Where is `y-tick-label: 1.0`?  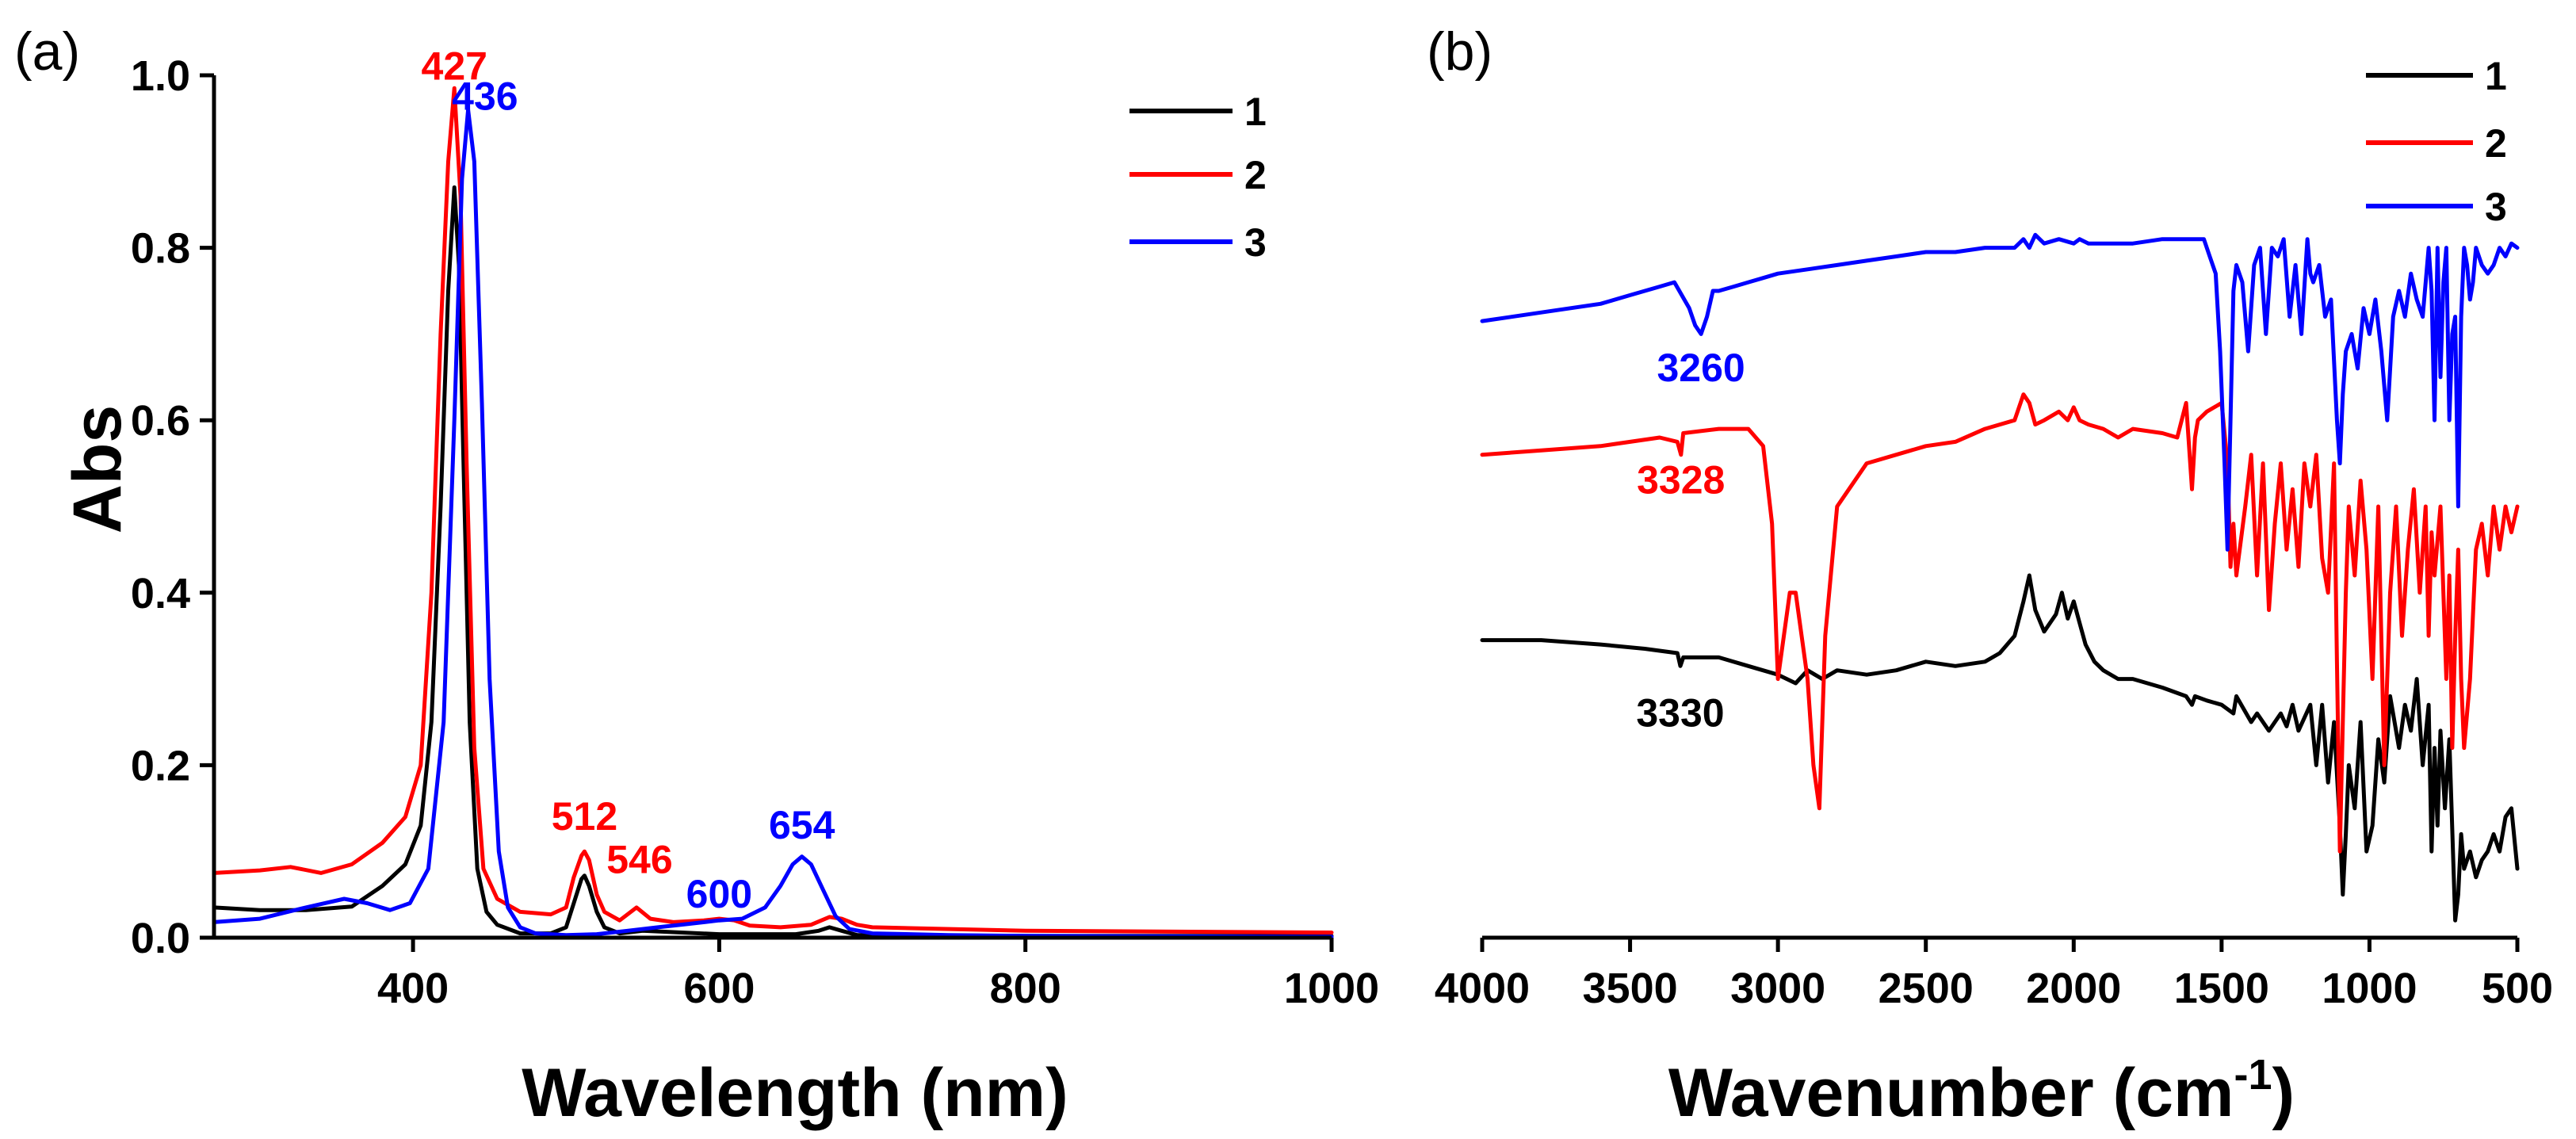
y-tick-label: 1.0 is located at coordinates (160, 76).